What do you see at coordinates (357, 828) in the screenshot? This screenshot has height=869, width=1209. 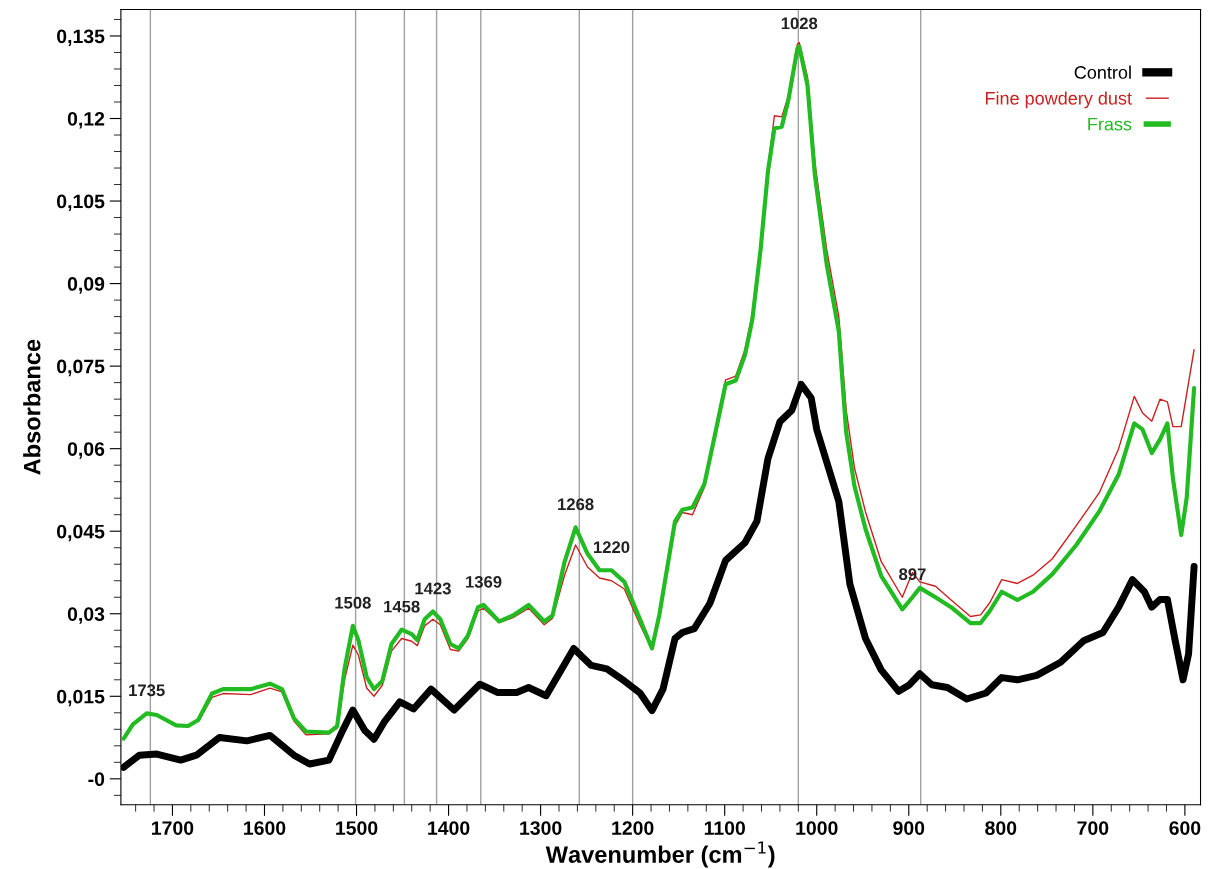 I see `x-tick-label: 1500` at bounding box center [357, 828].